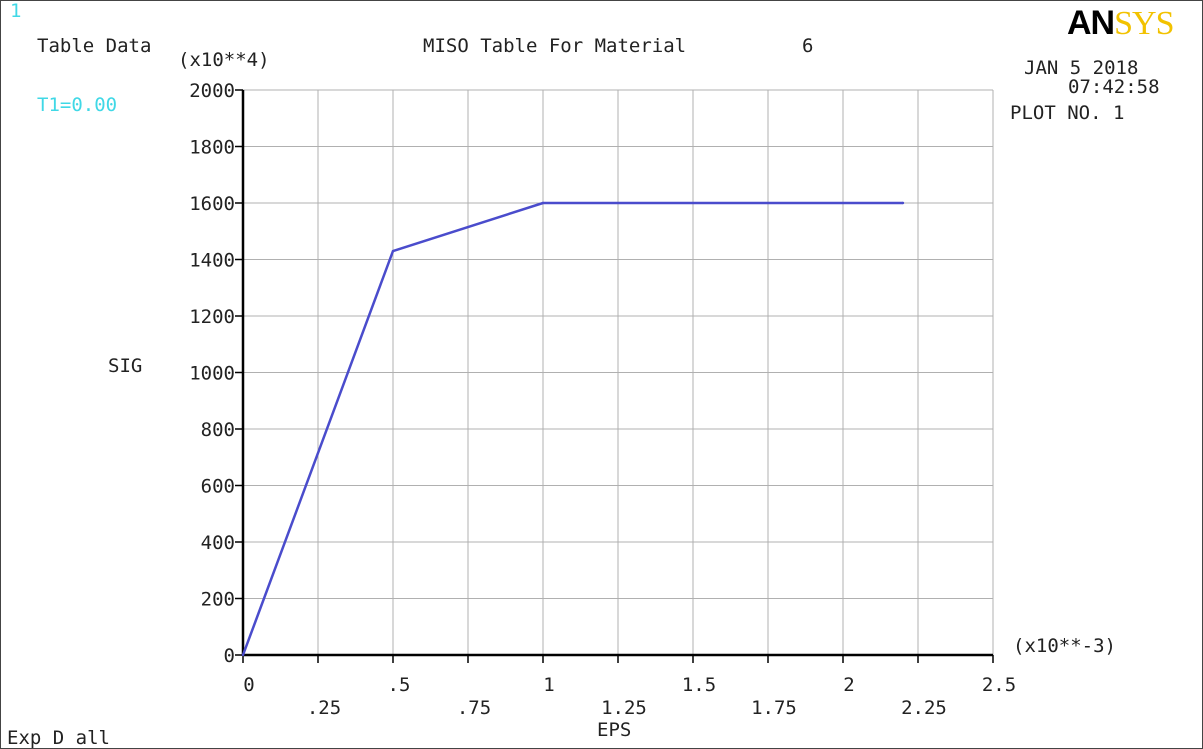  What do you see at coordinates (555, 46) in the screenshot?
I see `plot-title: MISO Table For Material` at bounding box center [555, 46].